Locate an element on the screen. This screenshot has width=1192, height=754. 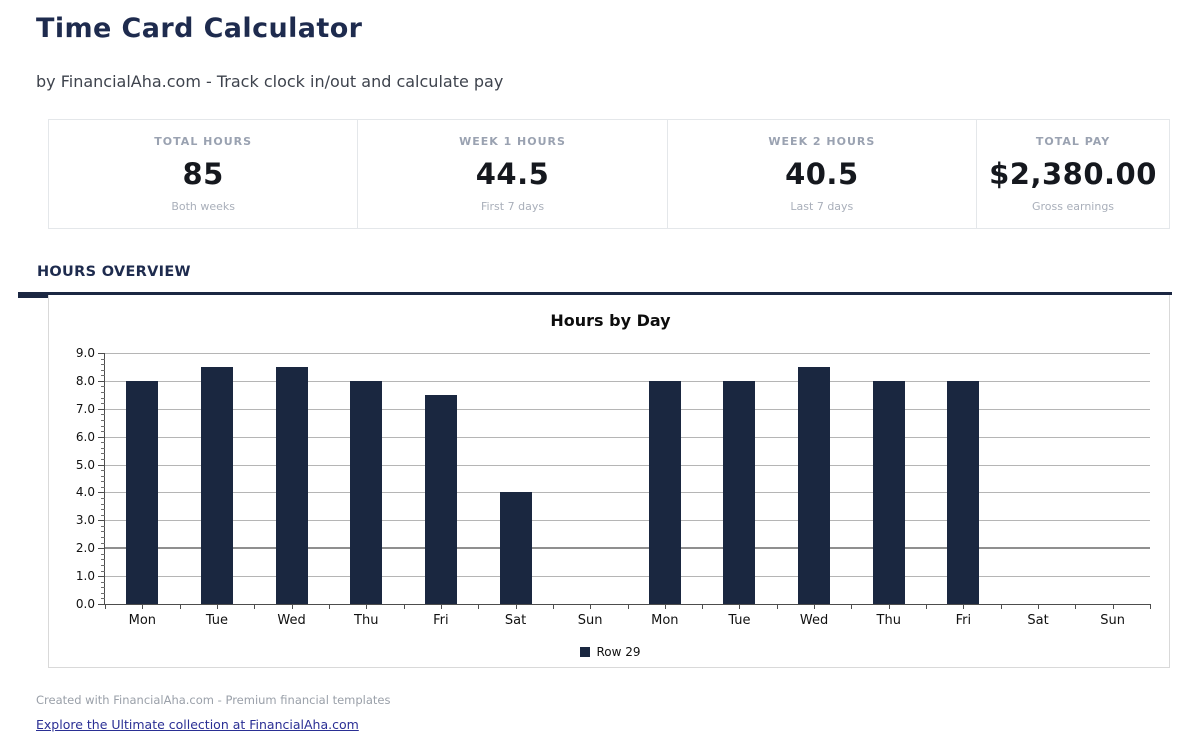
stat-sublabel: Both weeks is located at coordinates (203, 206).